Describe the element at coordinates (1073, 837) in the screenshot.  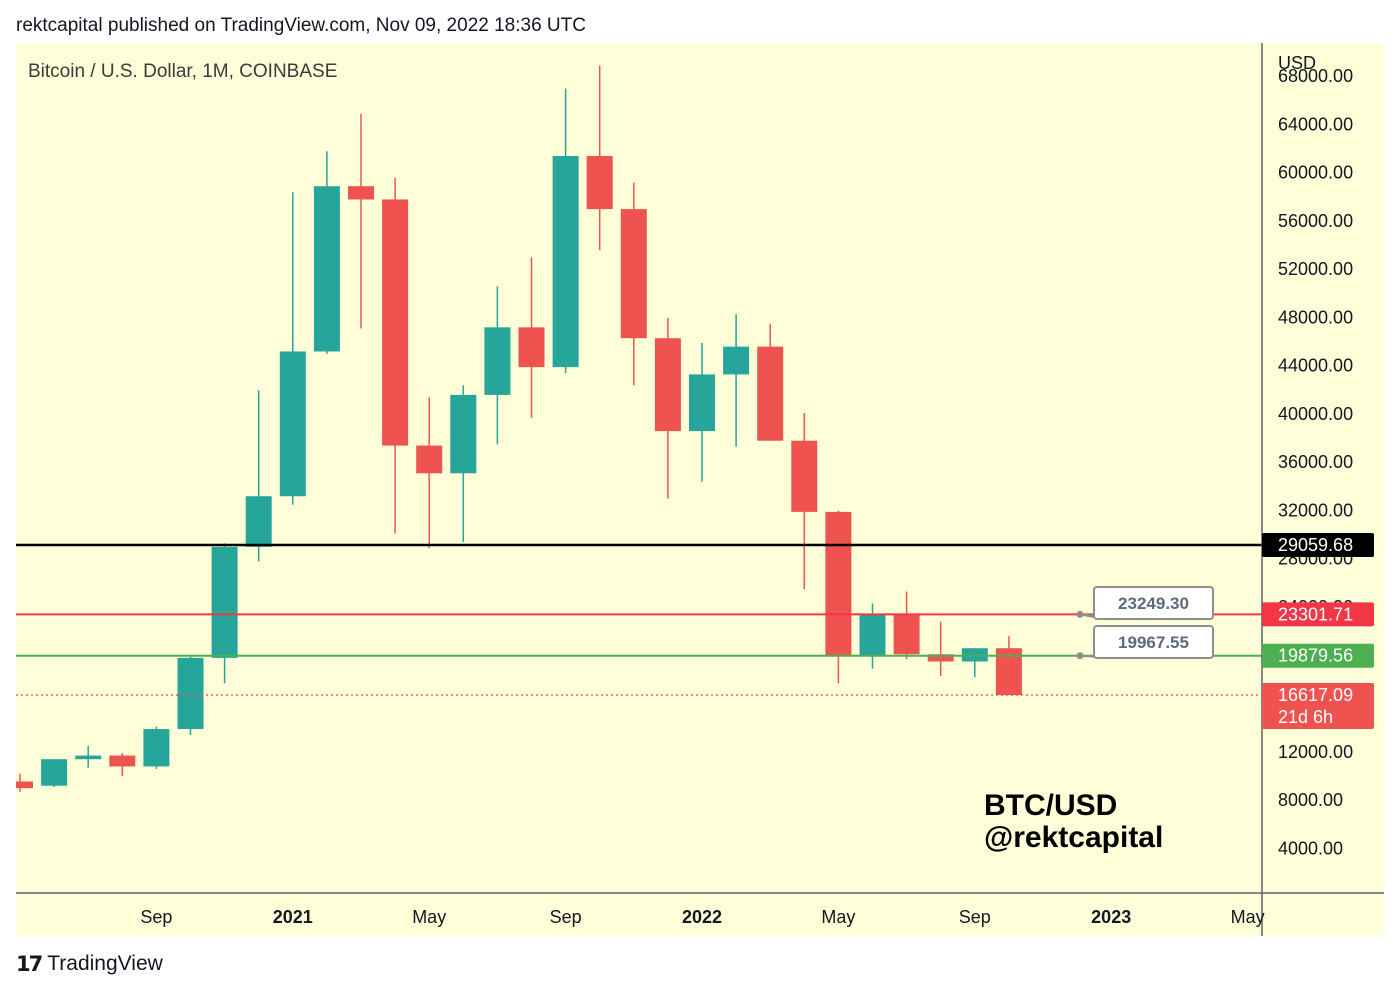
I see `watermark-line2: @rektcapital` at that location.